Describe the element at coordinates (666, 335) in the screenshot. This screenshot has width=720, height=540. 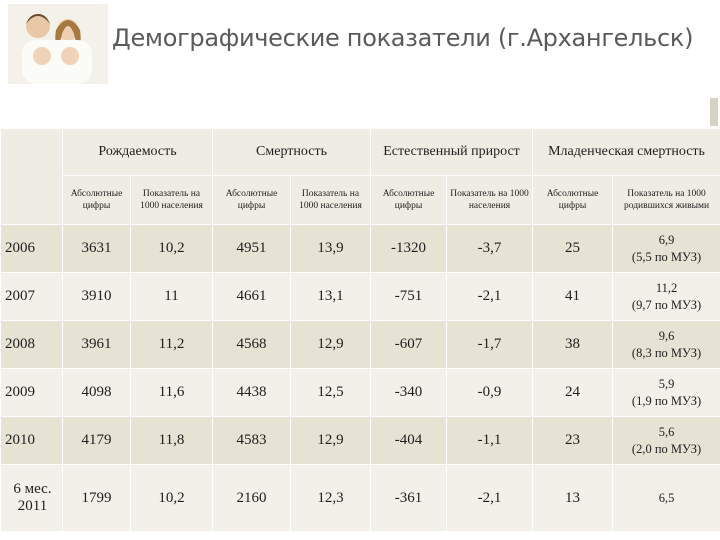
I see `cell-line: 9,6` at that location.